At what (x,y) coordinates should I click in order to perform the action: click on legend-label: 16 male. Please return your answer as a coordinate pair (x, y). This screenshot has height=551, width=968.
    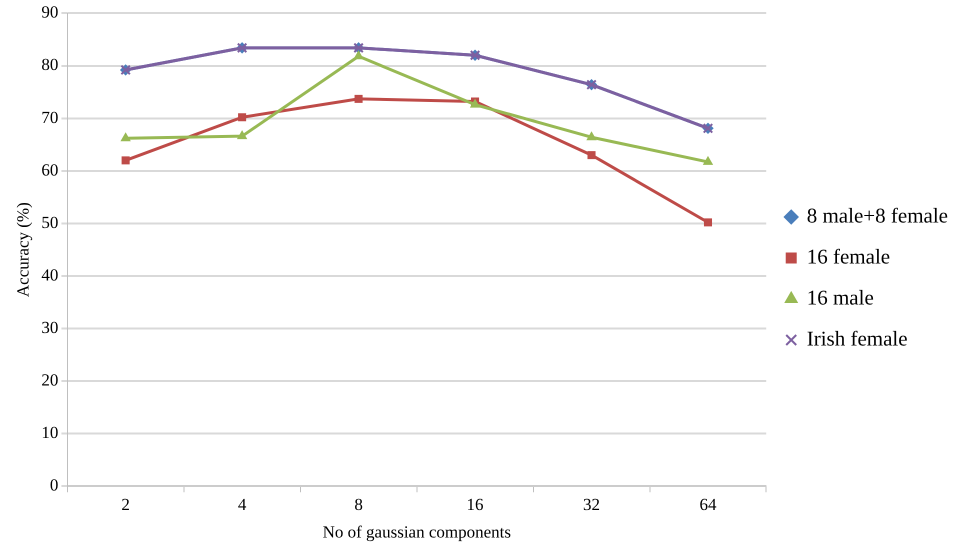
    Looking at the image, I should click on (840, 298).